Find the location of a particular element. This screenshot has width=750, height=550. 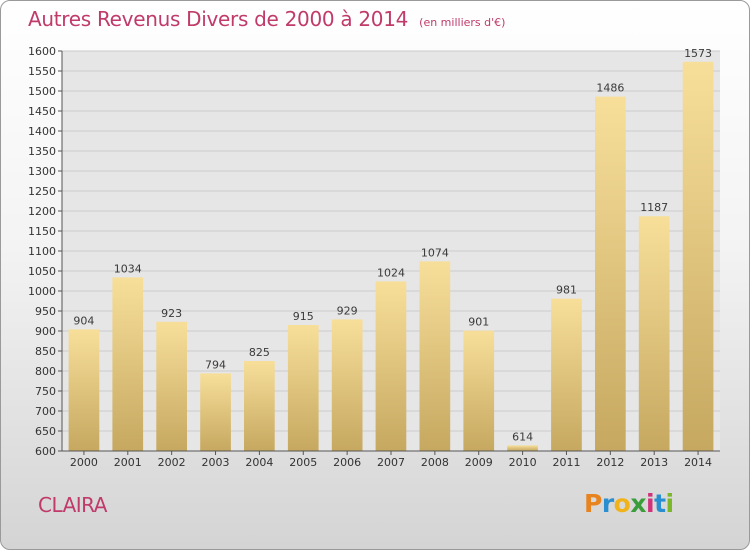

bar-2002 is located at coordinates (171, 386).